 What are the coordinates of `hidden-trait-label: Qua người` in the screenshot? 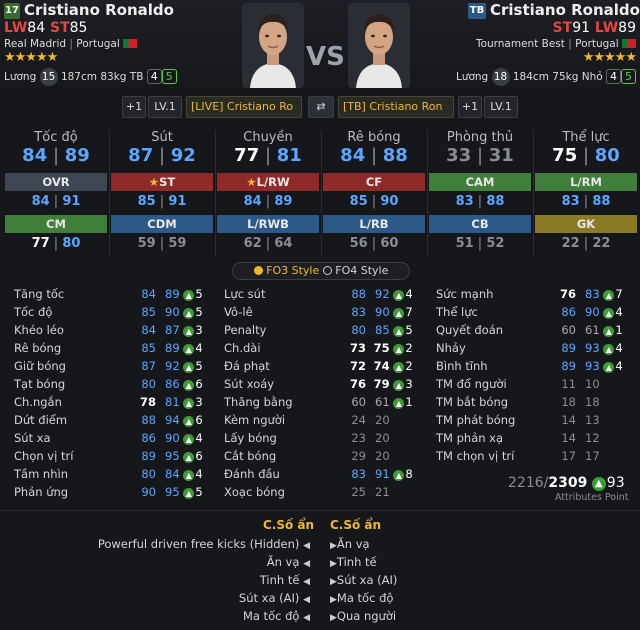 It's located at (366, 616).